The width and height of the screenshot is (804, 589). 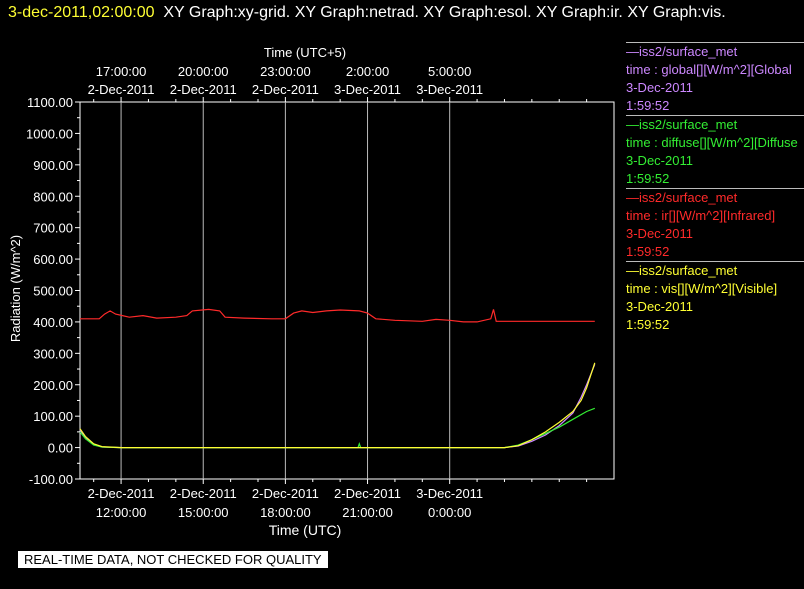 What do you see at coordinates (15, 288) in the screenshot?
I see `y-axis-label: Radiation (W/m^2)` at bounding box center [15, 288].